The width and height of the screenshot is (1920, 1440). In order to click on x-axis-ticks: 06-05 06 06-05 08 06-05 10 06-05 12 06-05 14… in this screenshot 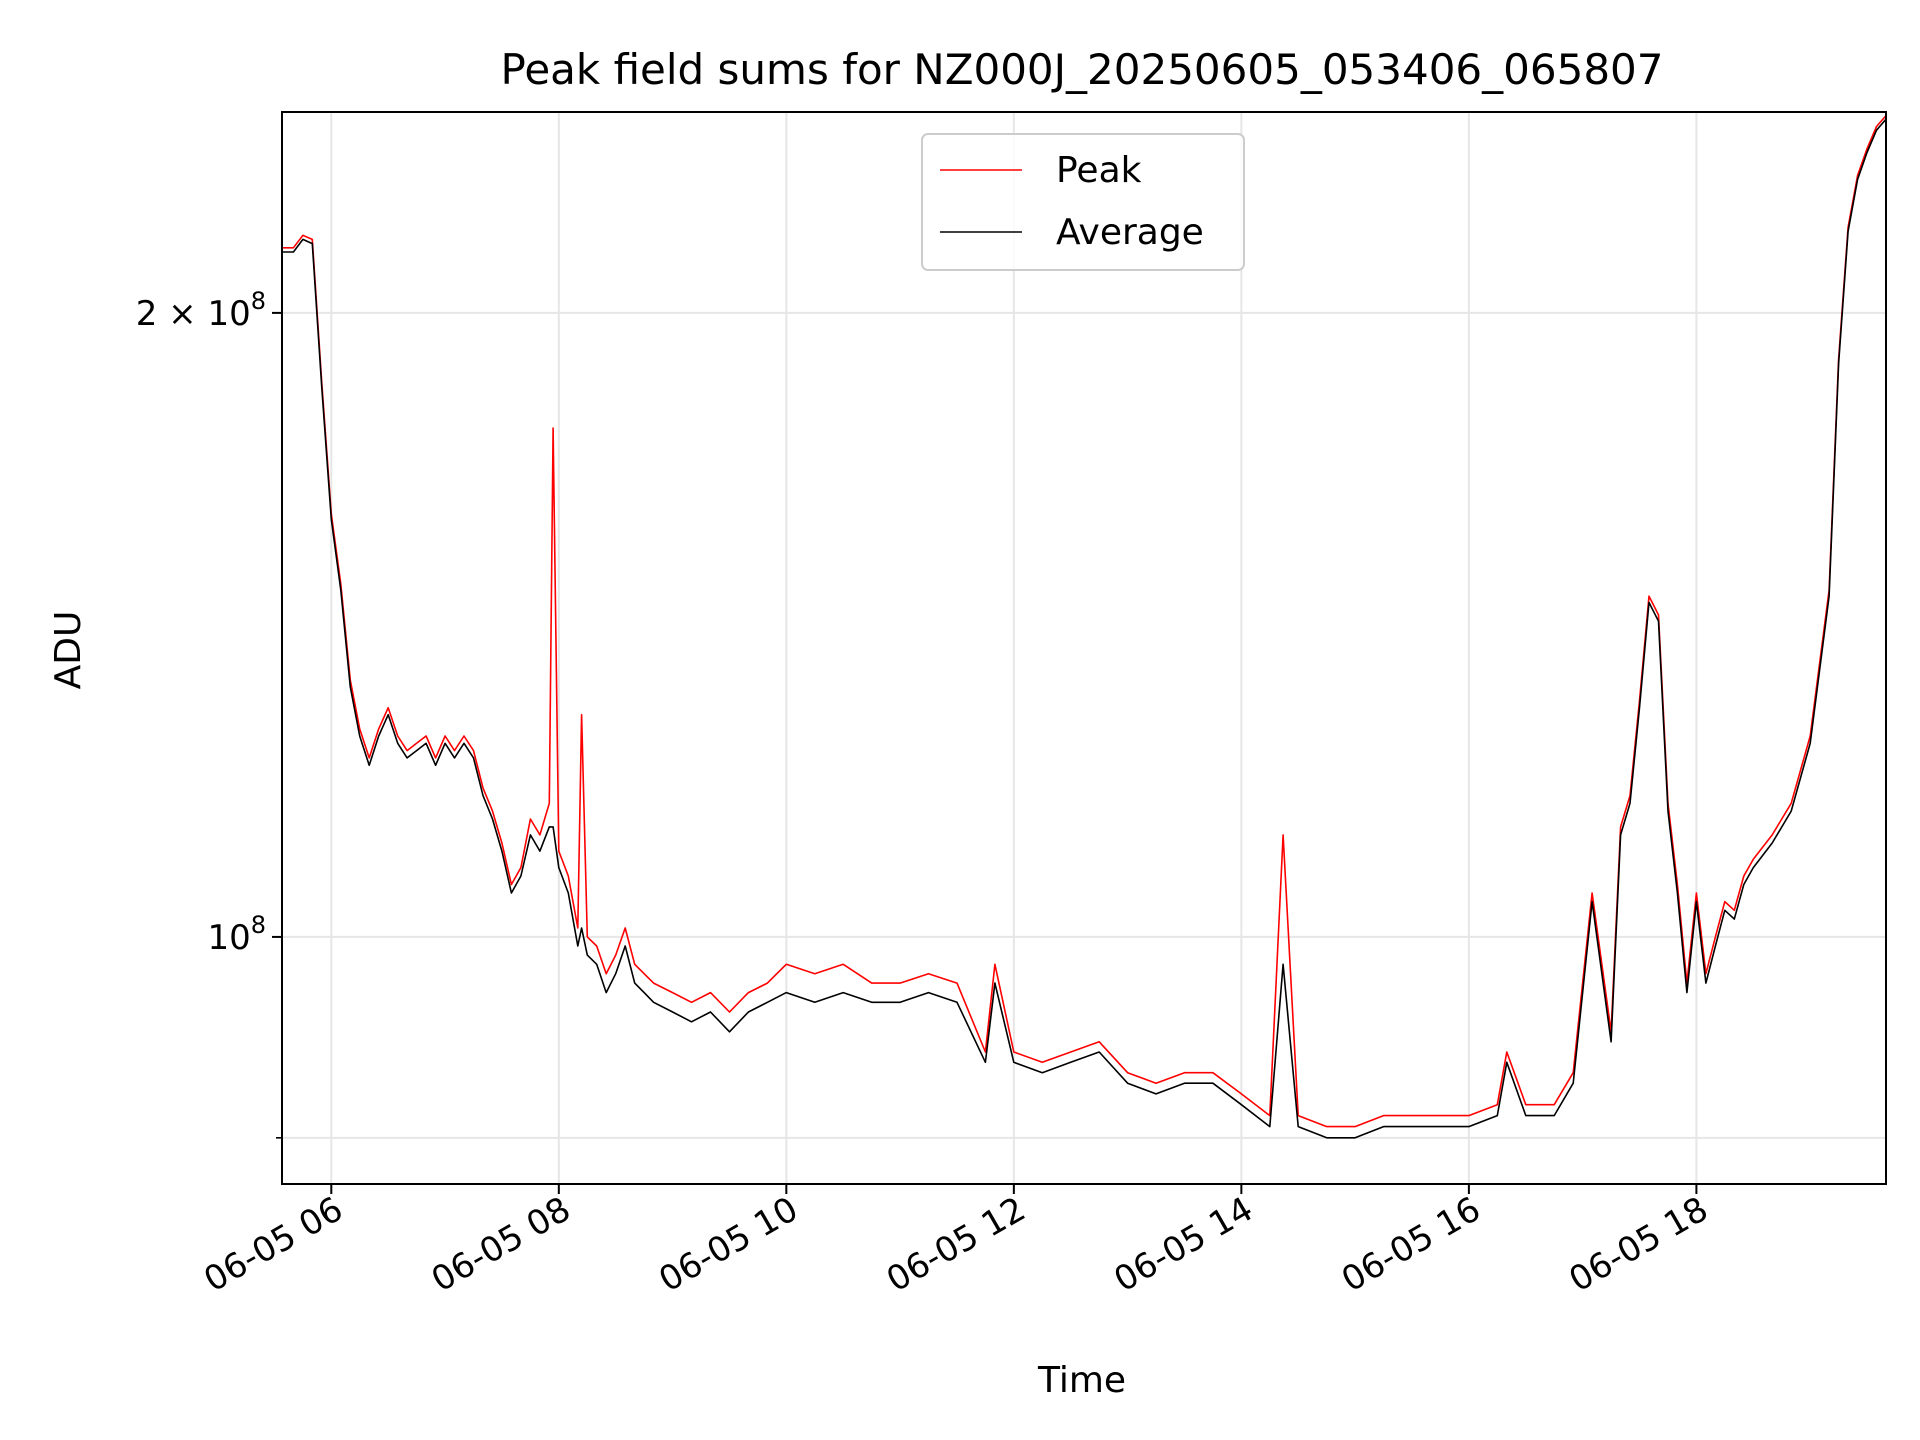, I will do `click(956, 1242)`.